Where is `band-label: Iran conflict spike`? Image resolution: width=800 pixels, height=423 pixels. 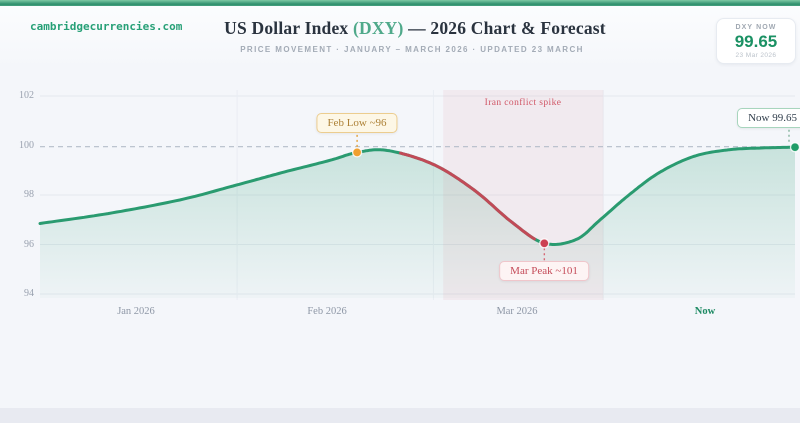 band-label: Iran conflict spike is located at coordinates (523, 103).